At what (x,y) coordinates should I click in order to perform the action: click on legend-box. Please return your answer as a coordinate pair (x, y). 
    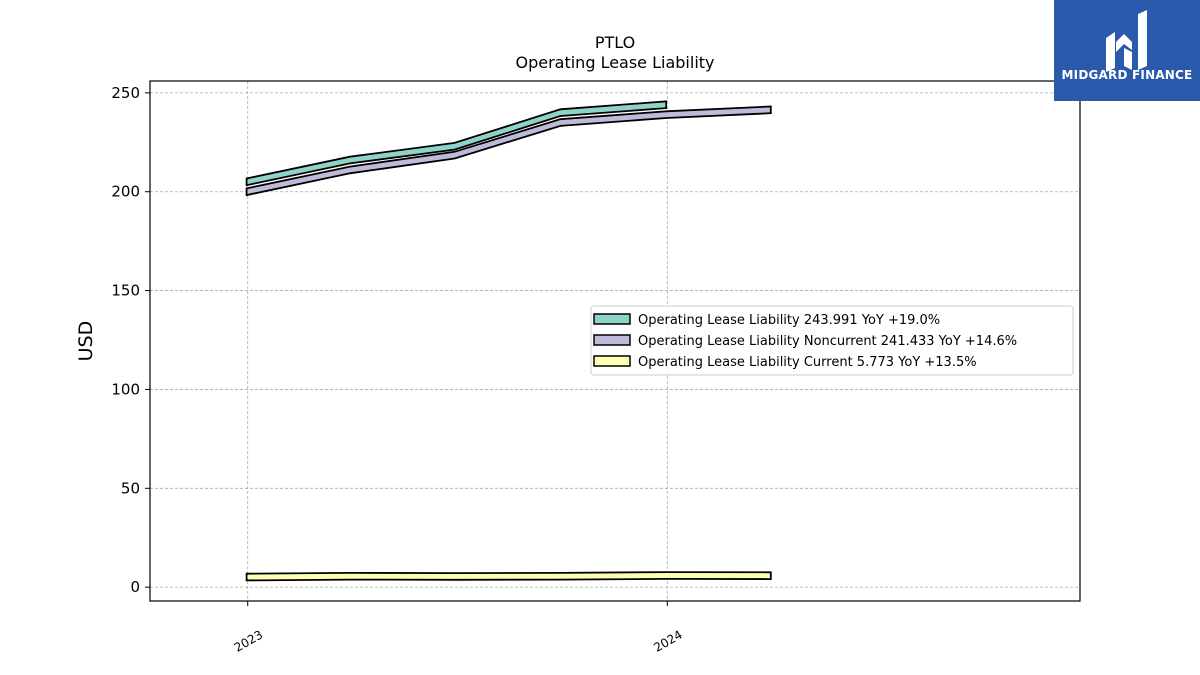
    Looking at the image, I should click on (832, 340).